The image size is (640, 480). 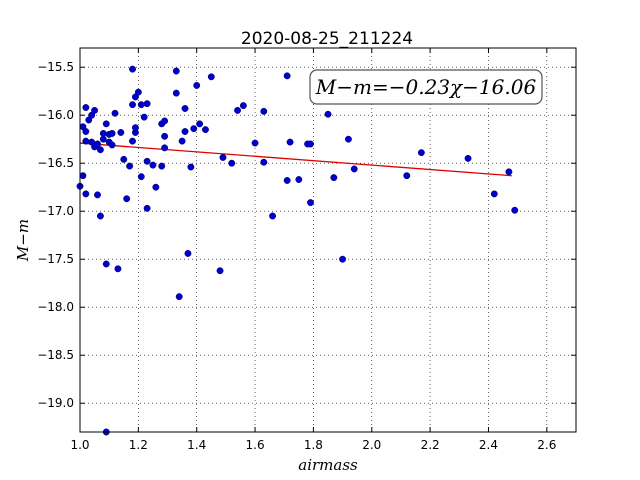 What do you see at coordinates (79, 445) in the screenshot?
I see `x-tick-label: 1.0` at bounding box center [79, 445].